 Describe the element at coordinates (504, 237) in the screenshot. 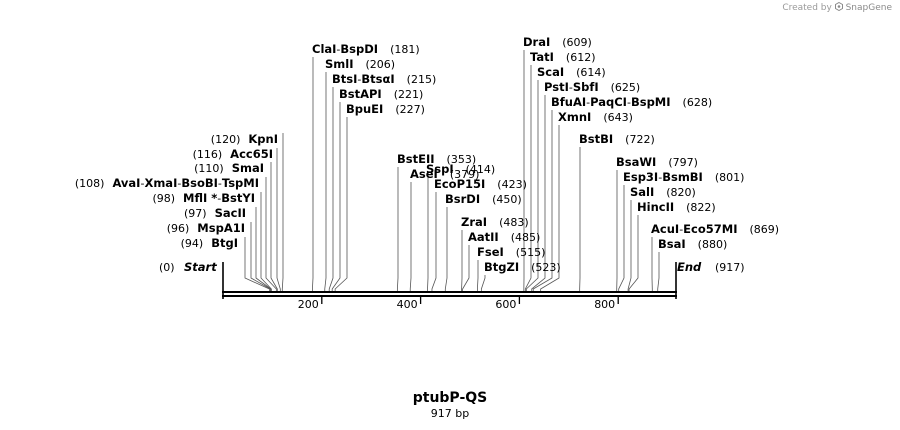

I see `site-label-aatii: AatII (485)` at that location.